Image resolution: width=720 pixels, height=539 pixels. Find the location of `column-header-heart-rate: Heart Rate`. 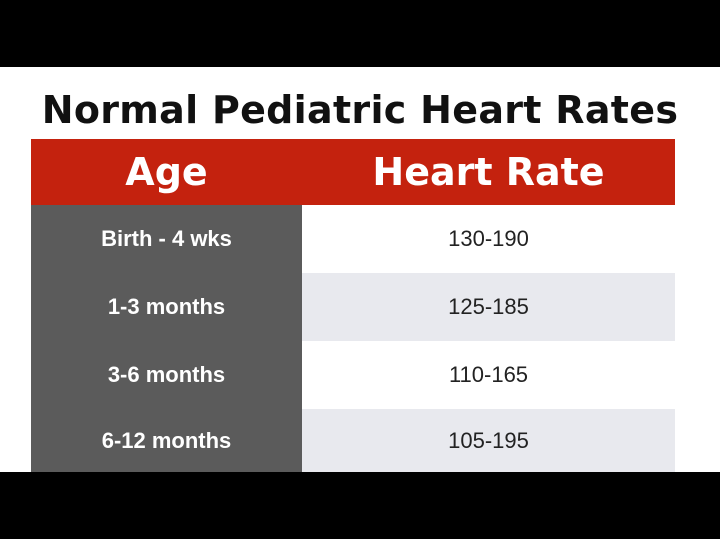

column-header-heart-rate: Heart Rate is located at coordinates (488, 172).